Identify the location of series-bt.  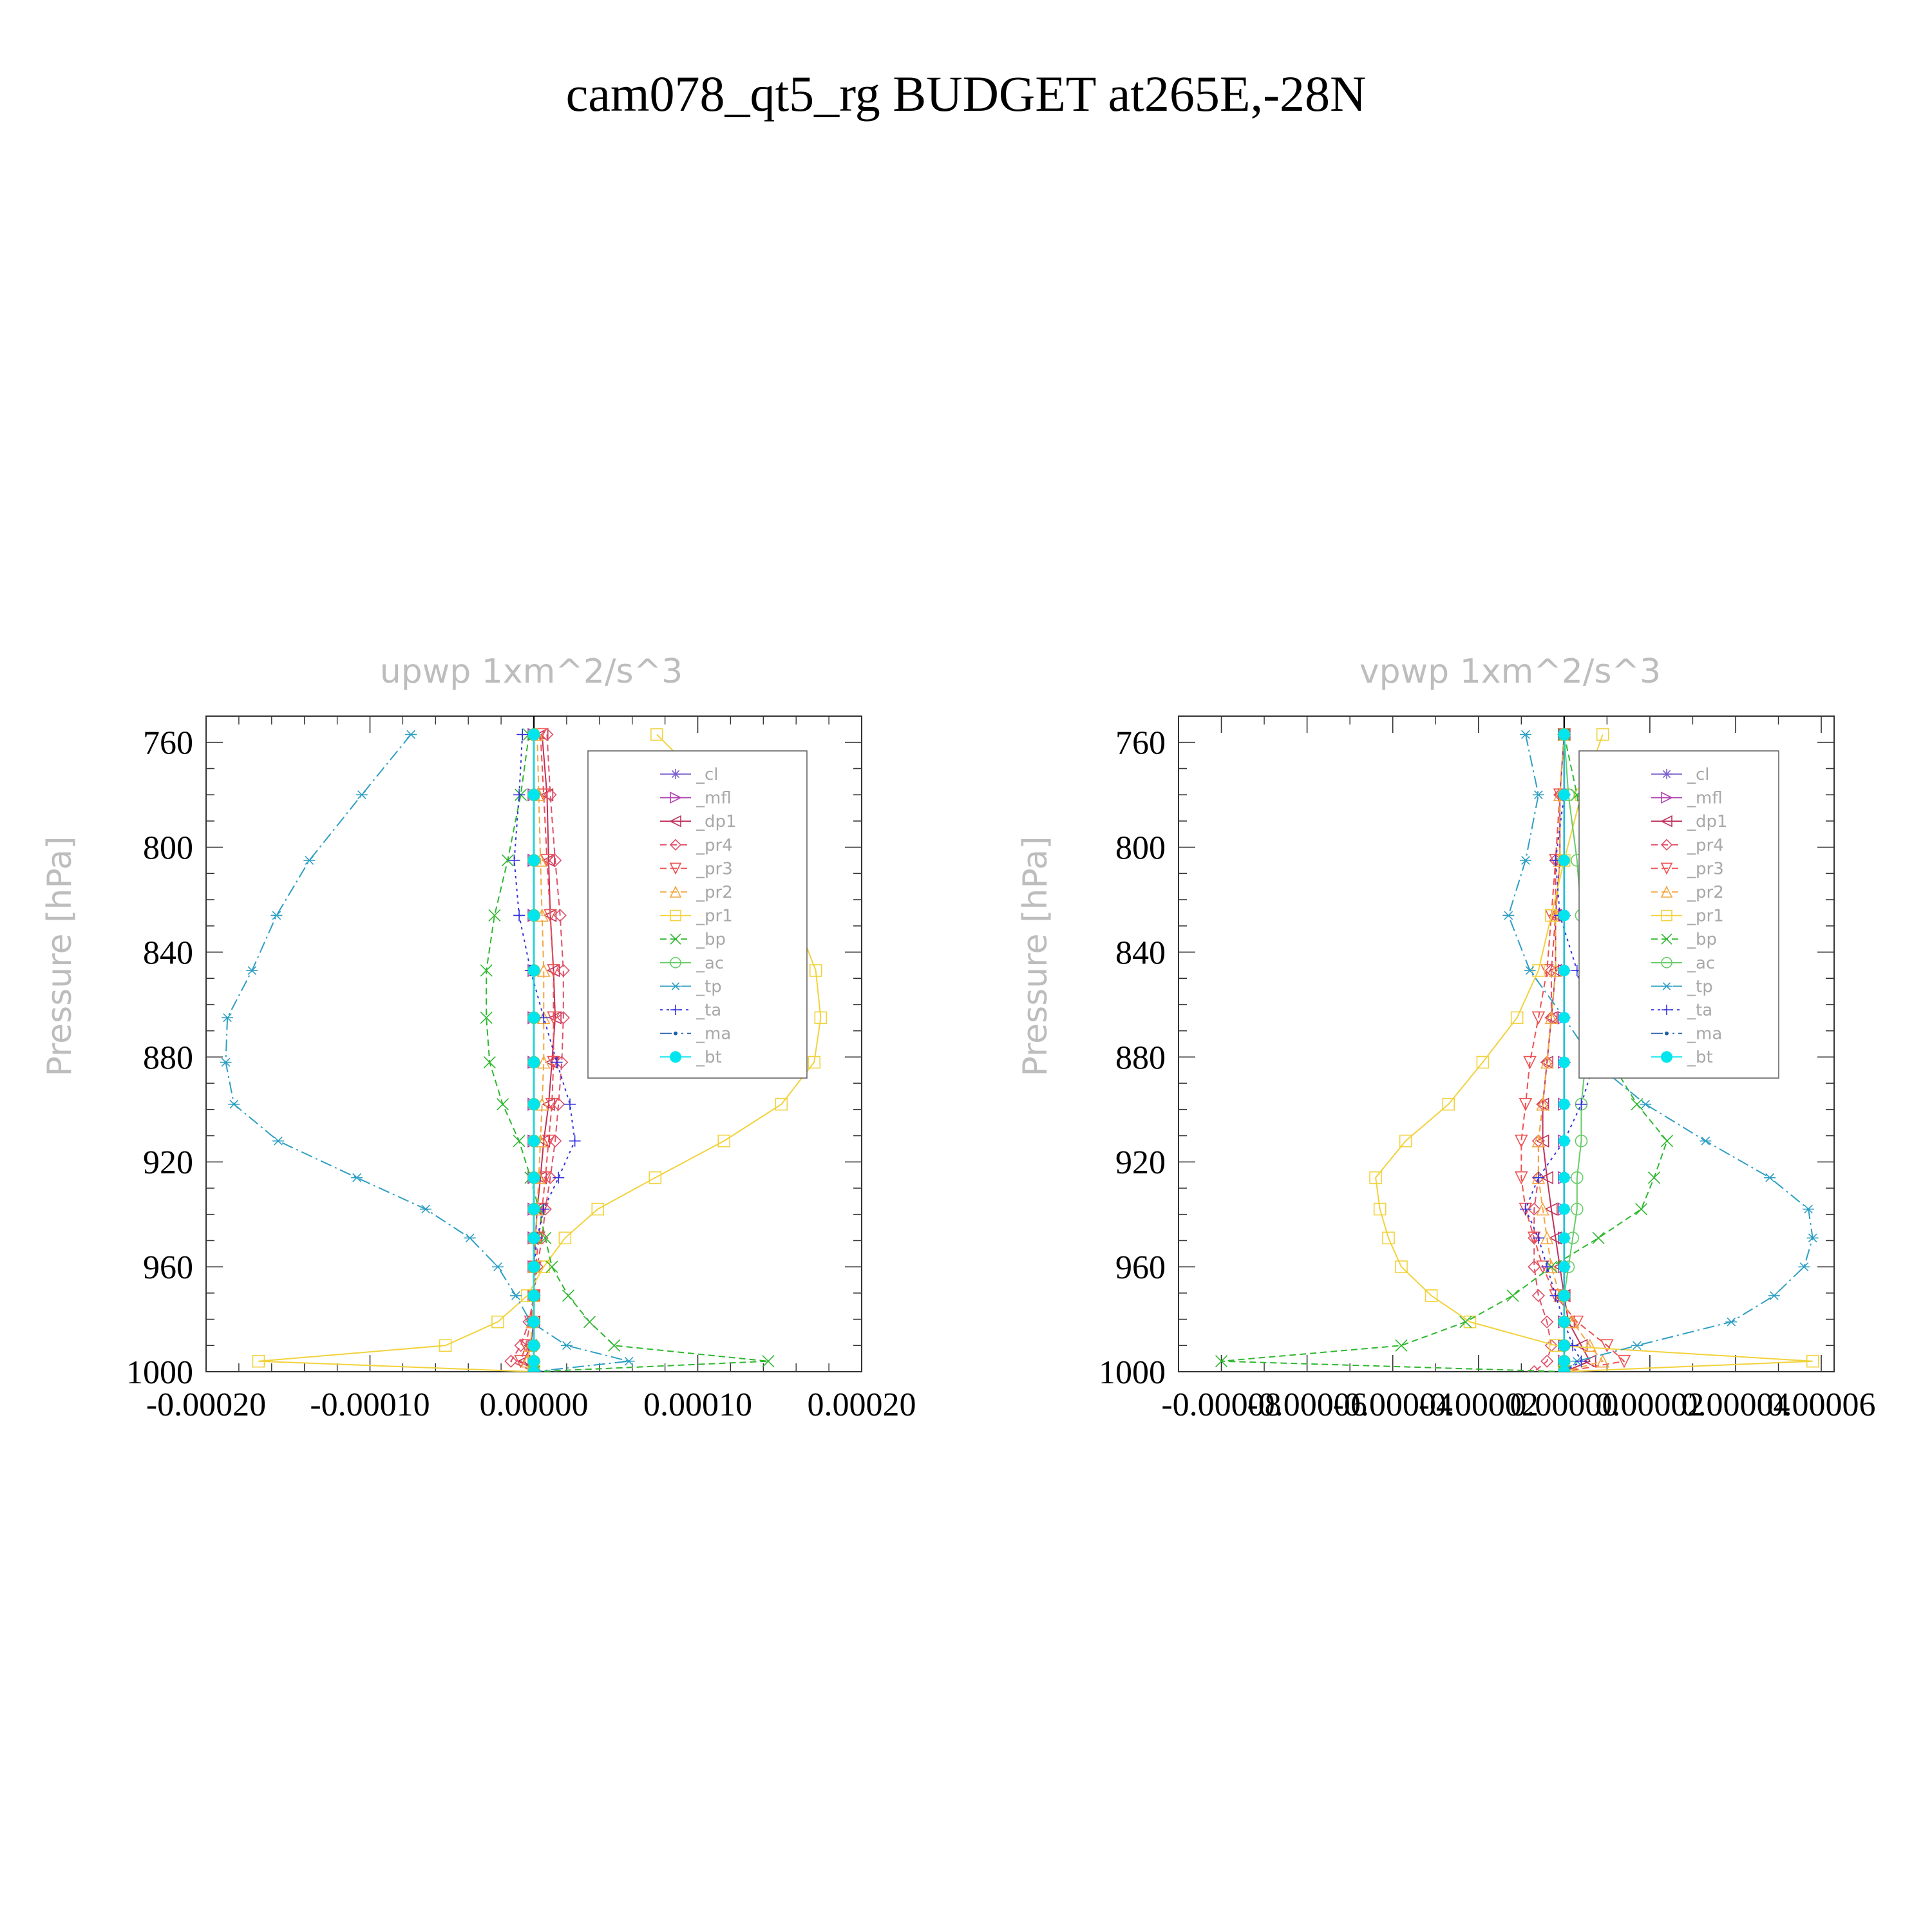
(1564, 1050).